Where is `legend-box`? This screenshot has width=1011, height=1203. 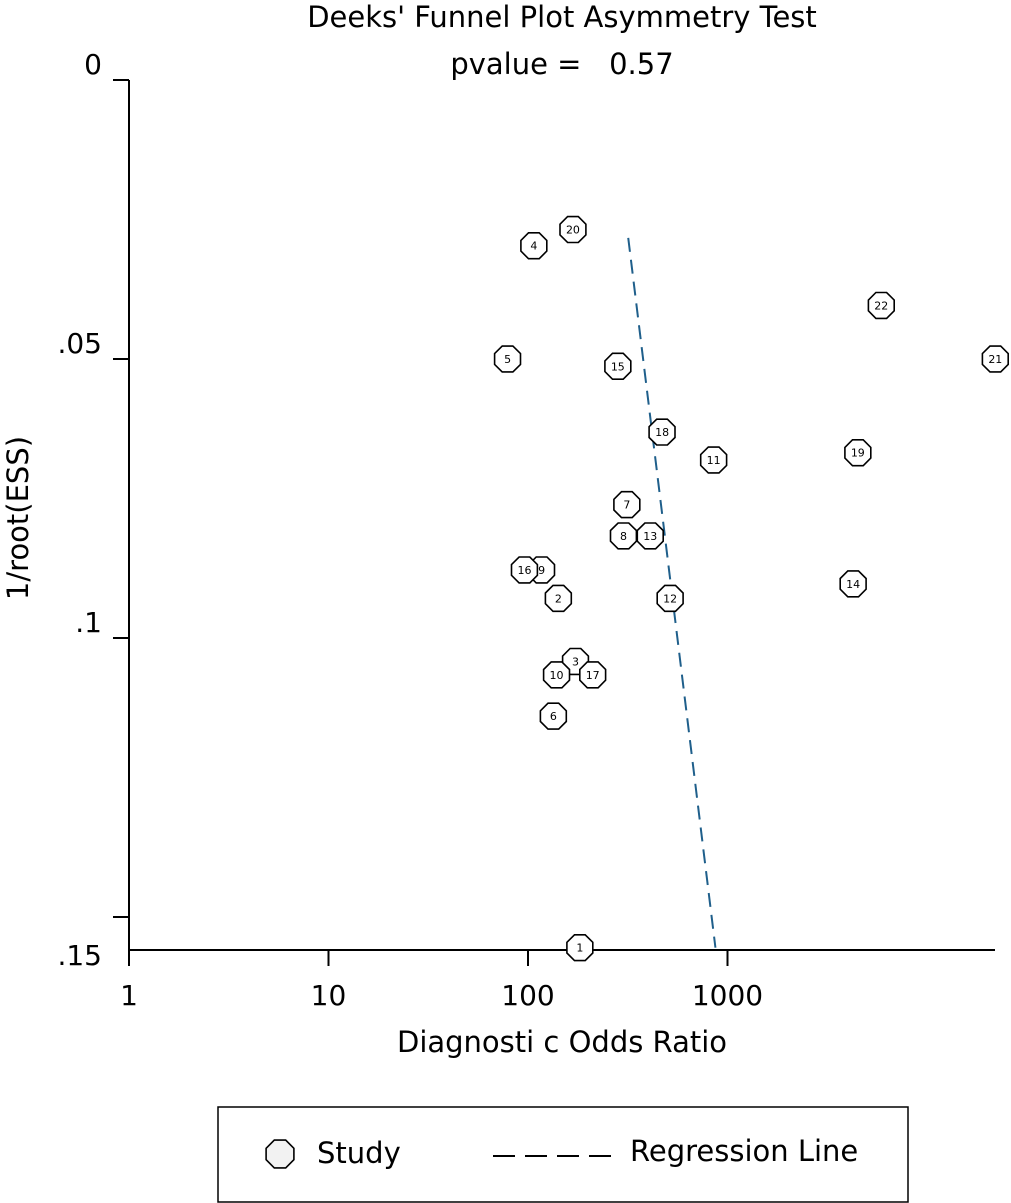 legend-box is located at coordinates (563, 1154).